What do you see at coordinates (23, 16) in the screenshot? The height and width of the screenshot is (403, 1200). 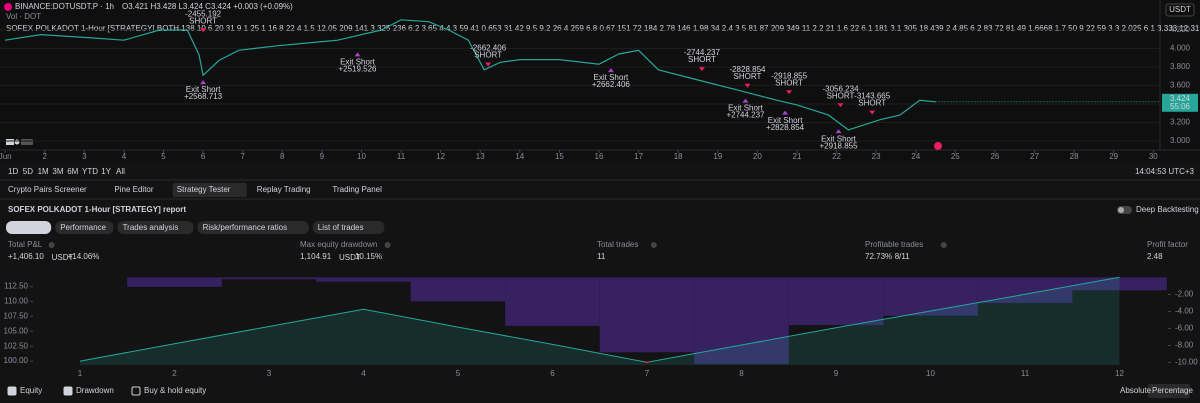 I see `volume-legend: Vol · DOT` at bounding box center [23, 16].